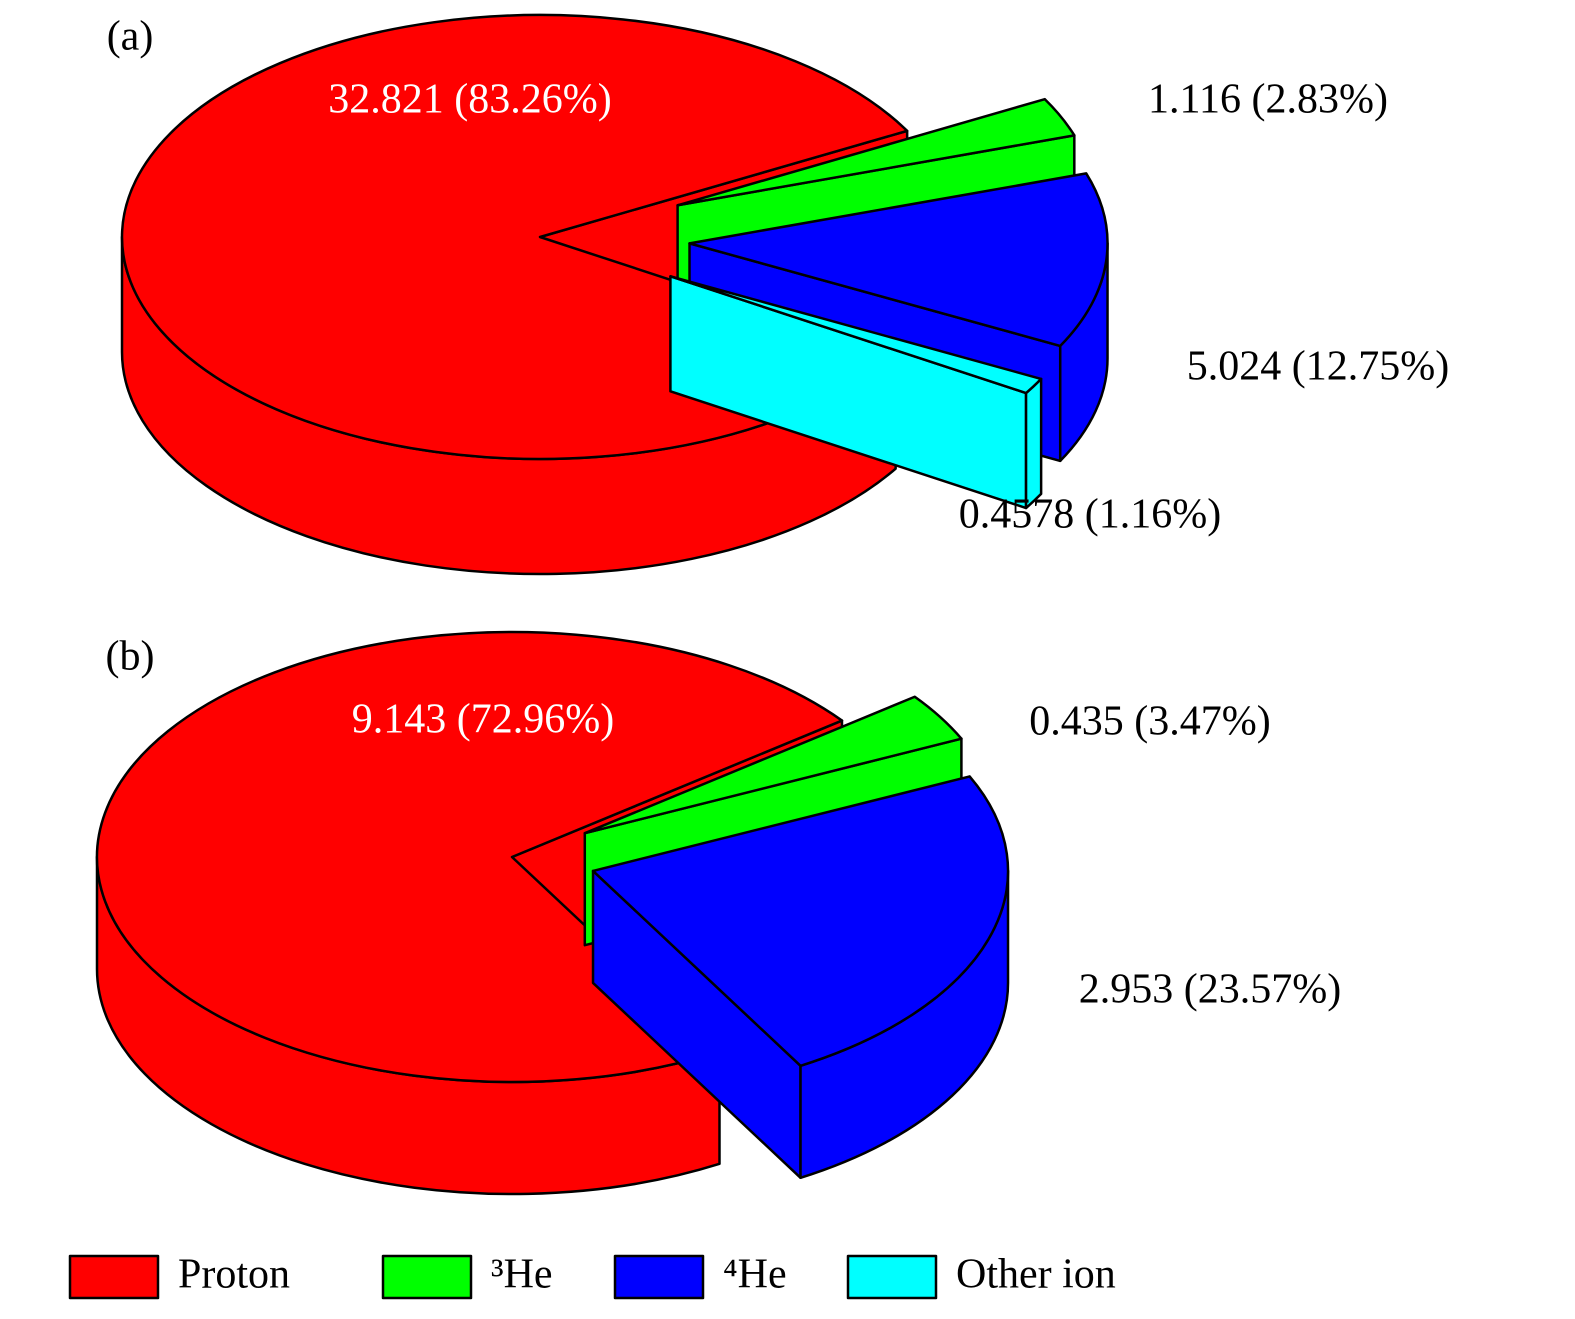  Describe the element at coordinates (1210, 990) in the screenshot. I see `value-label: 2.953 (23.57%)` at that location.